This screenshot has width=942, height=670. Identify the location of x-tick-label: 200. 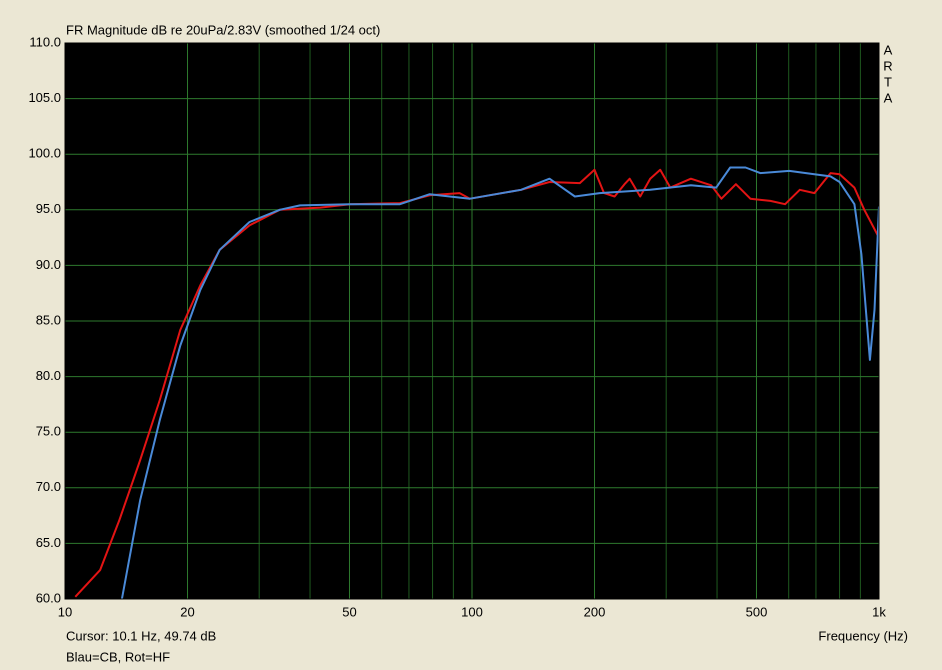
(595, 611).